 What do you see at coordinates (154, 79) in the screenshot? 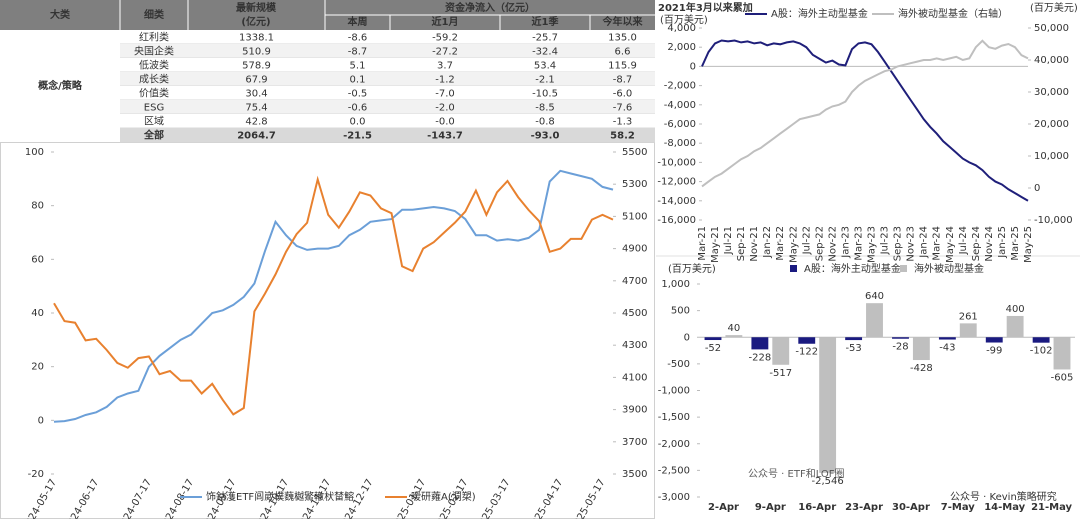
I see `table-cell: 成长类` at bounding box center [154, 79].